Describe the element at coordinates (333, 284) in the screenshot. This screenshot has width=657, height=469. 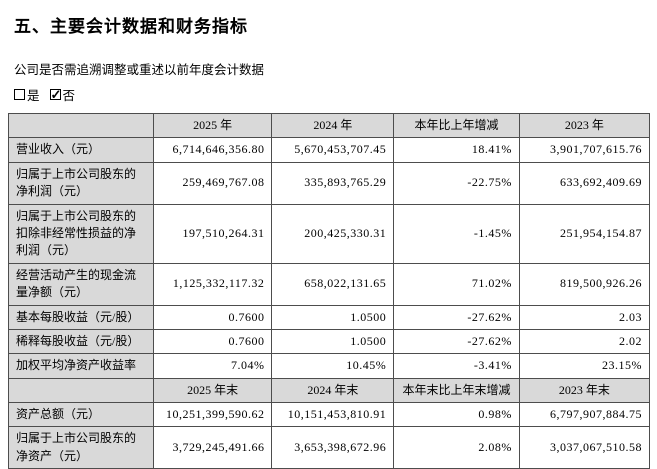
I see `cell-2024: 658,022,131.65` at that location.